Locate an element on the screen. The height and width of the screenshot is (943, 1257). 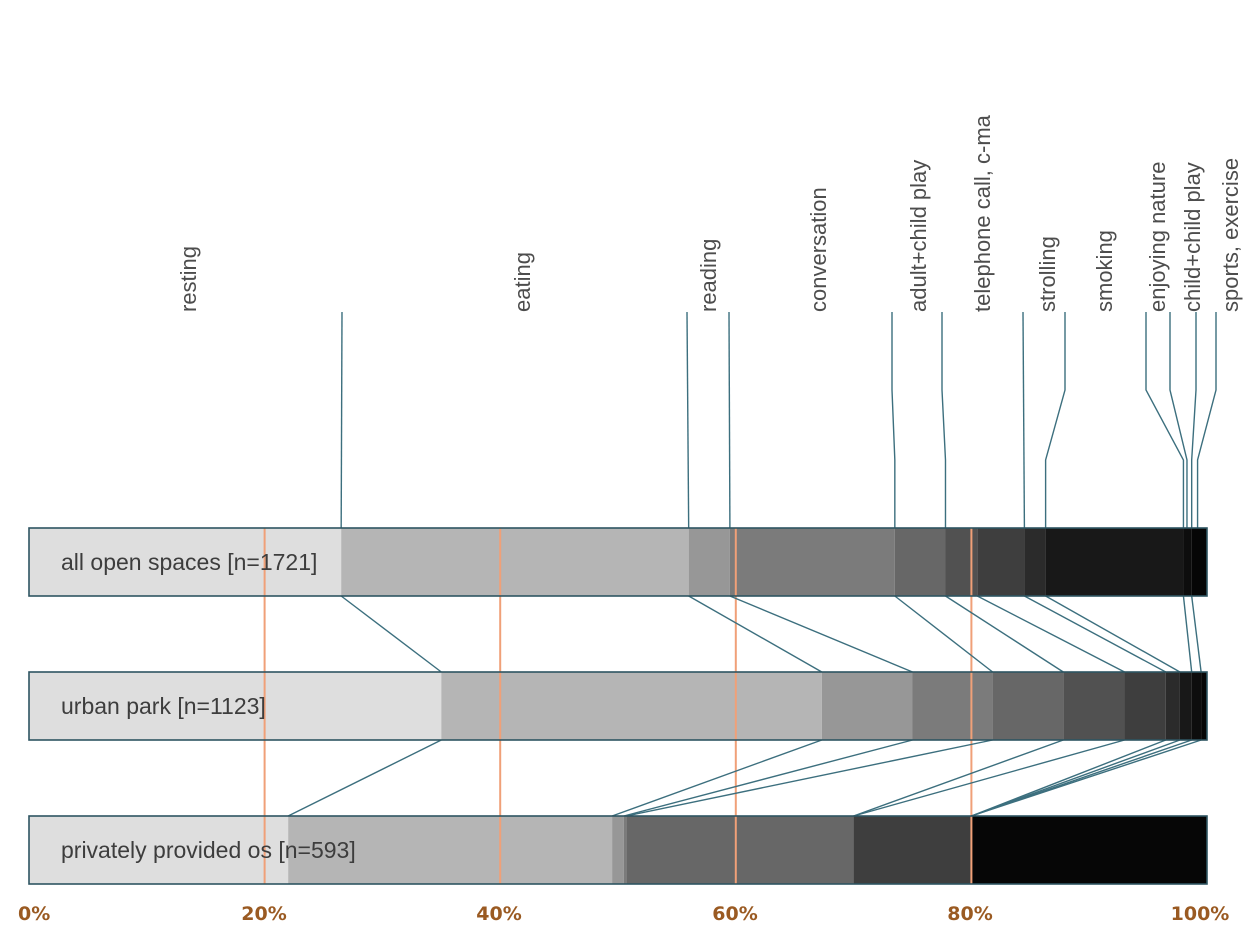
activity-label: resting is located at coordinates (188, 279).